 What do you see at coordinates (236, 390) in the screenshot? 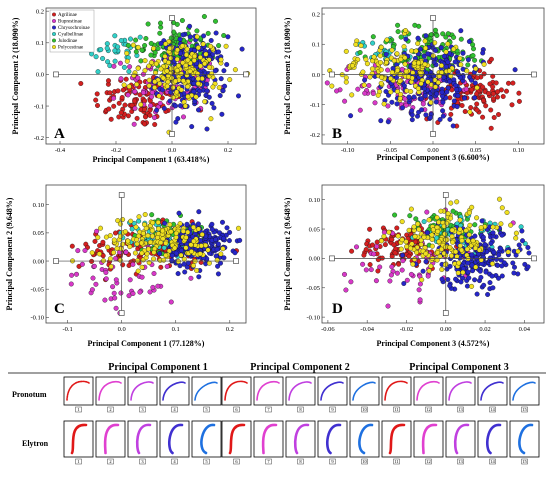
I see `pronotum-outline` at bounding box center [236, 390].